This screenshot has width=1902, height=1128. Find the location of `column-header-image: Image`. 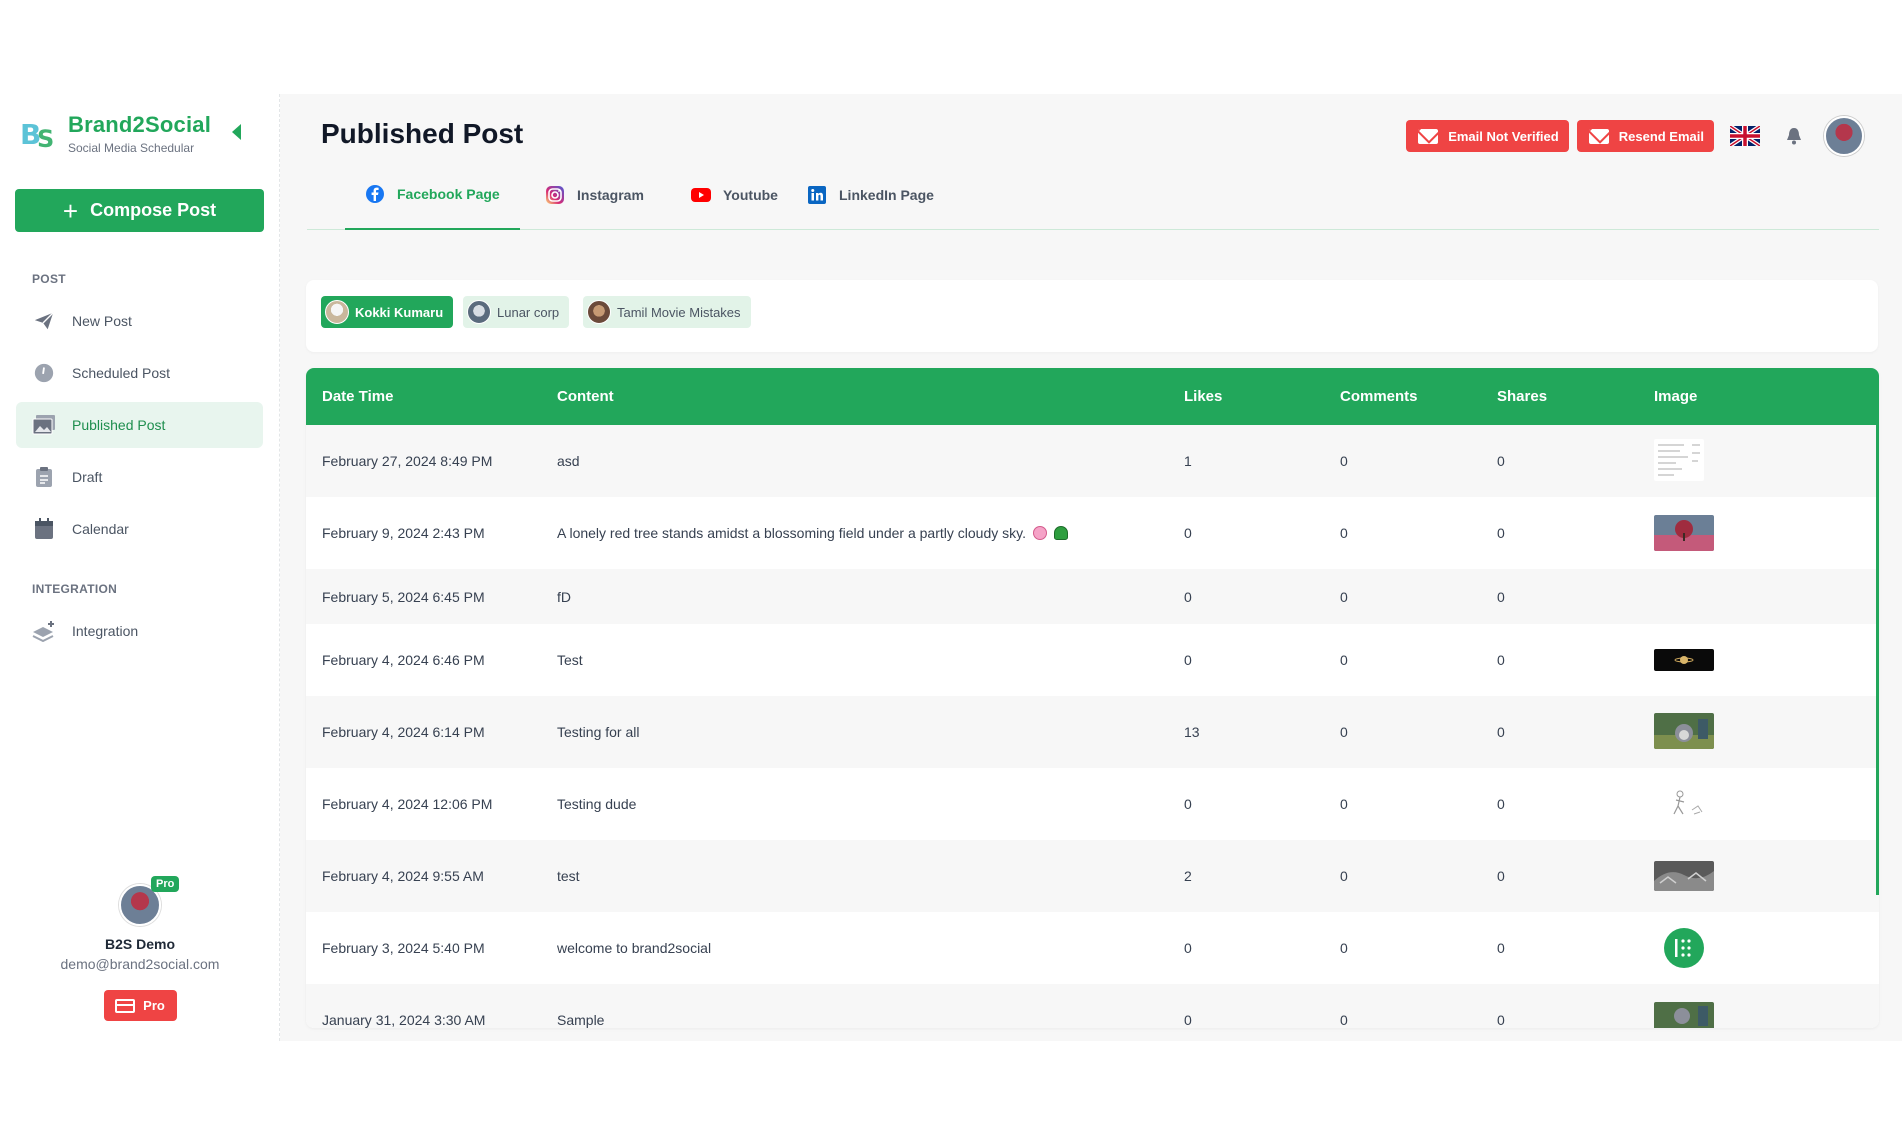

column-header-image: Image is located at coordinates (1676, 396).